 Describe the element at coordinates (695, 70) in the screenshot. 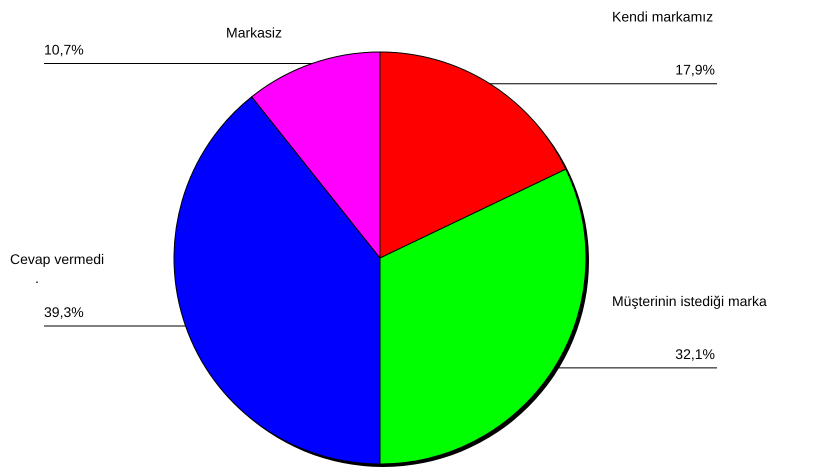

I see `data-label: 17,9%` at that location.